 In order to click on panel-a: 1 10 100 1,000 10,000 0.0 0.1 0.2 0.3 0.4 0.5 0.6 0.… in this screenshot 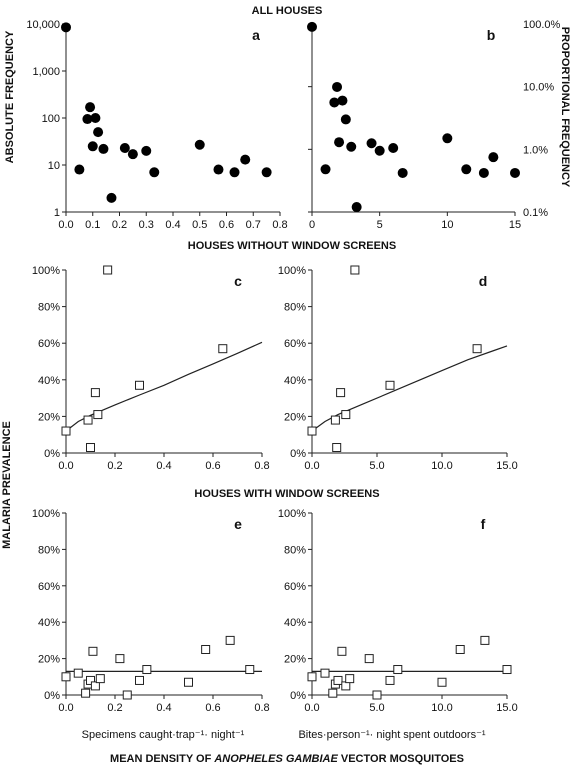, I will do `click(156, 125)`.